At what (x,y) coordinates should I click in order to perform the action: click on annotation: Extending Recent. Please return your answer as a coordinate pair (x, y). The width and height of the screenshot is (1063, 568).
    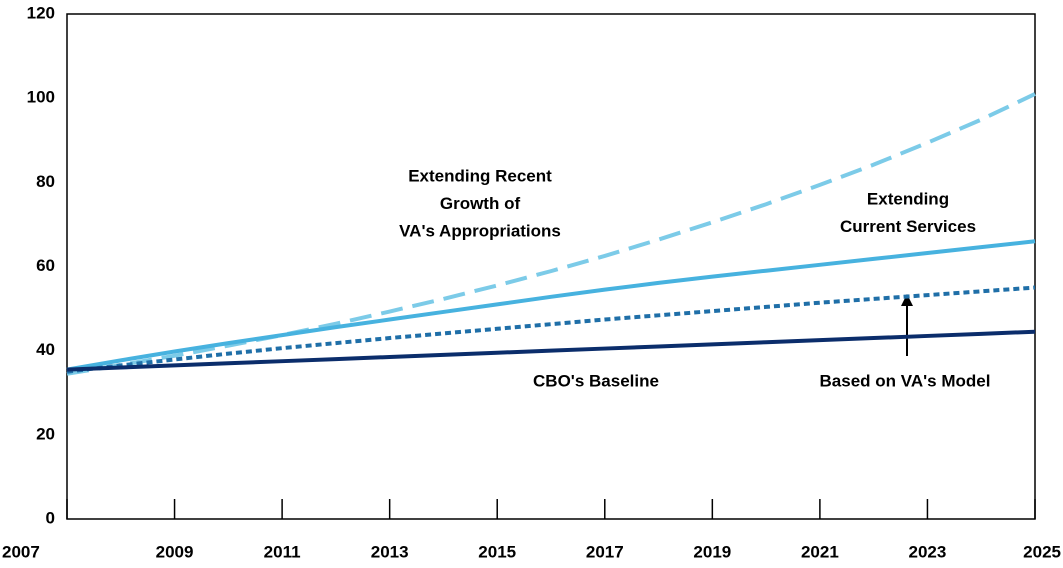
    Looking at the image, I should click on (480, 175).